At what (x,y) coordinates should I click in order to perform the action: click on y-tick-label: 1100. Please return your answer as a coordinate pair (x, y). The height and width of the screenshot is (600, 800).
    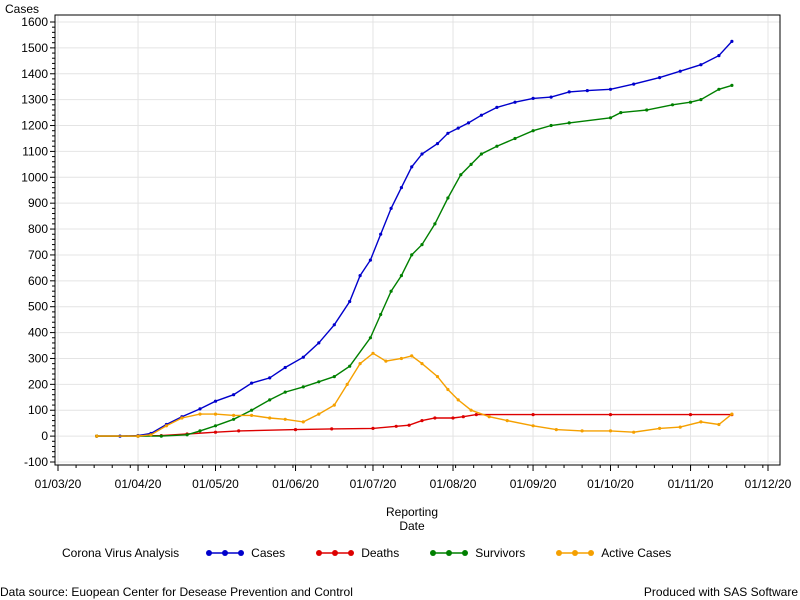
    Looking at the image, I should click on (35, 151).